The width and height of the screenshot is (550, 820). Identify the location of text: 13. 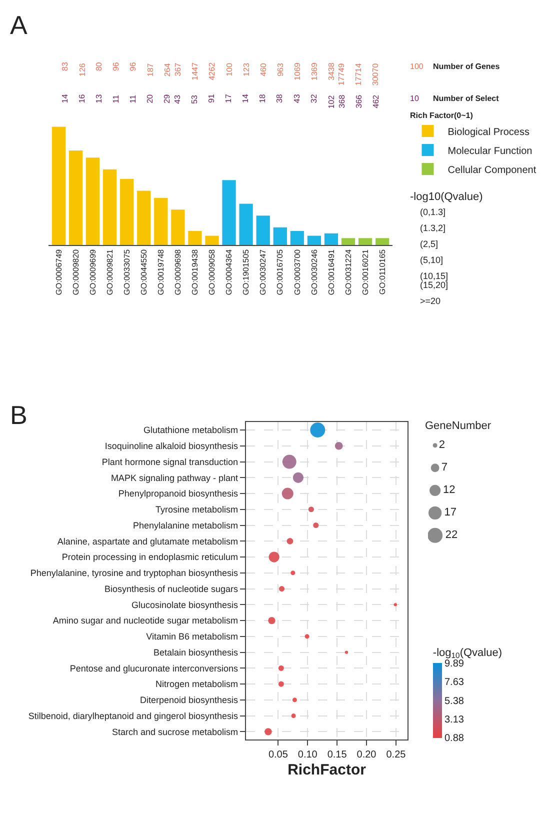
(99, 99).